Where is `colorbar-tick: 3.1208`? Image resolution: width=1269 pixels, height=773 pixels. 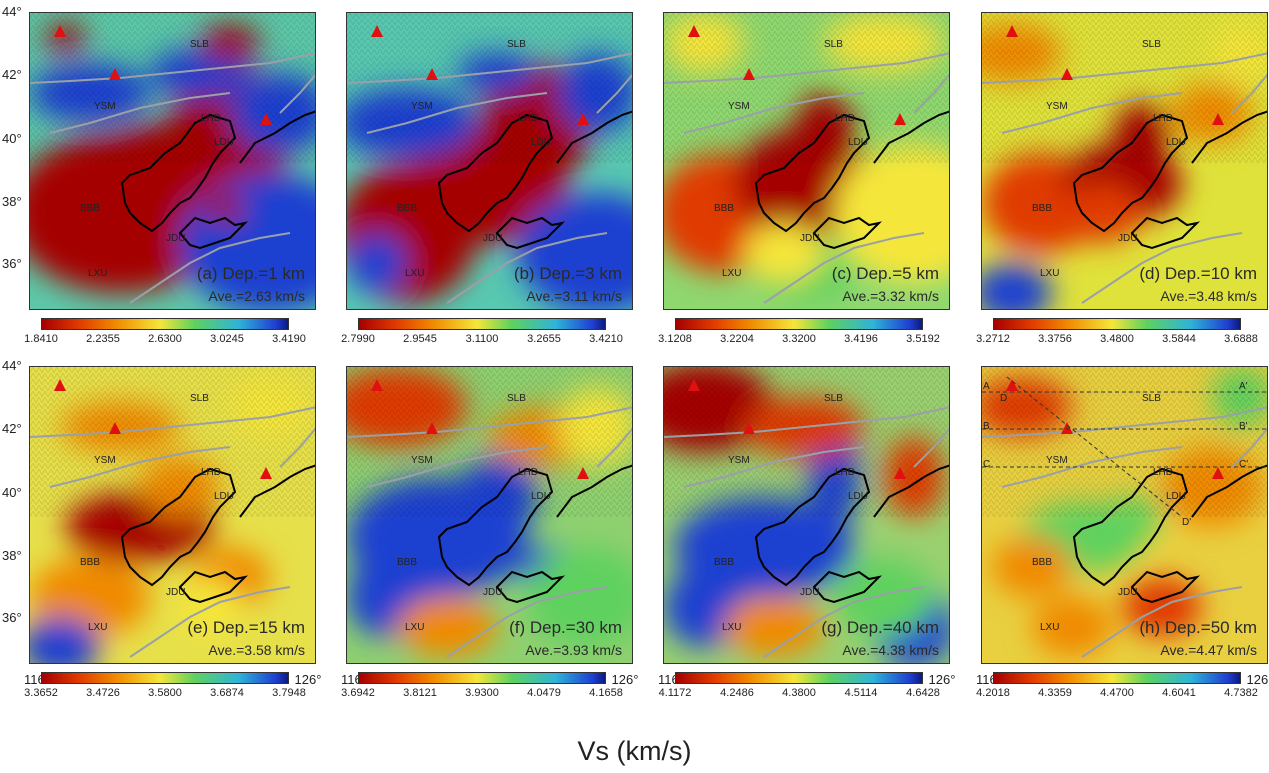 colorbar-tick: 3.1208 is located at coordinates (675, 339).